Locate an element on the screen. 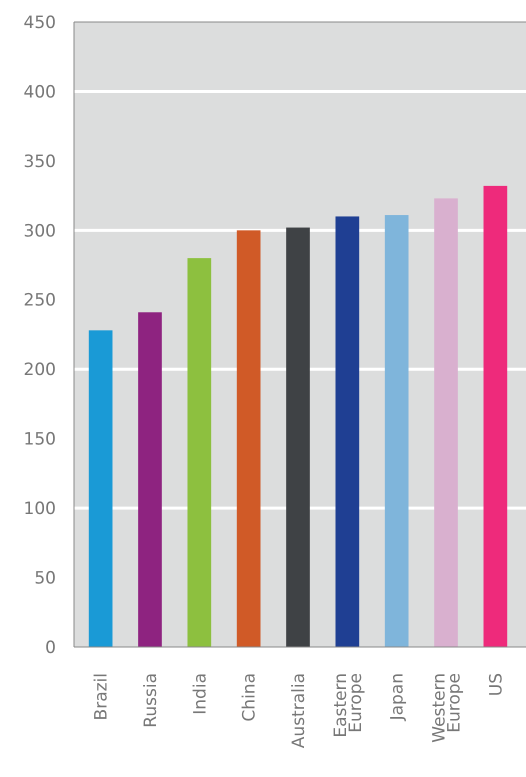  y-tick-label: 450 is located at coordinates (40, 22).